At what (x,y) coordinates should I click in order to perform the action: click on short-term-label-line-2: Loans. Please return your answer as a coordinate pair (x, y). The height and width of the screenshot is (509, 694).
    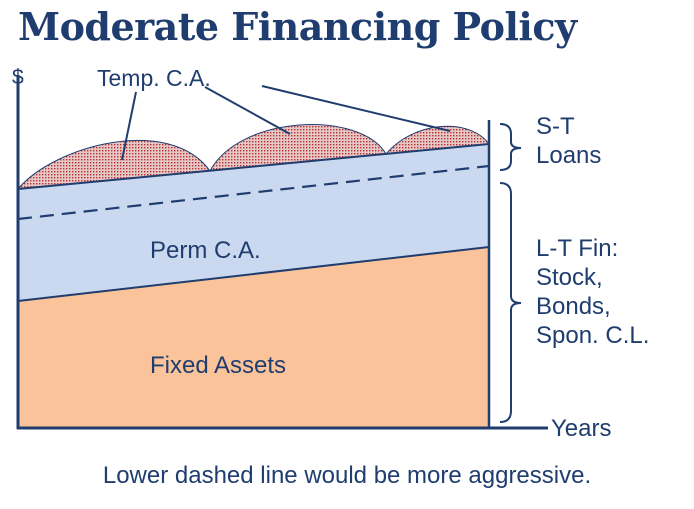
    Looking at the image, I should click on (568, 155).